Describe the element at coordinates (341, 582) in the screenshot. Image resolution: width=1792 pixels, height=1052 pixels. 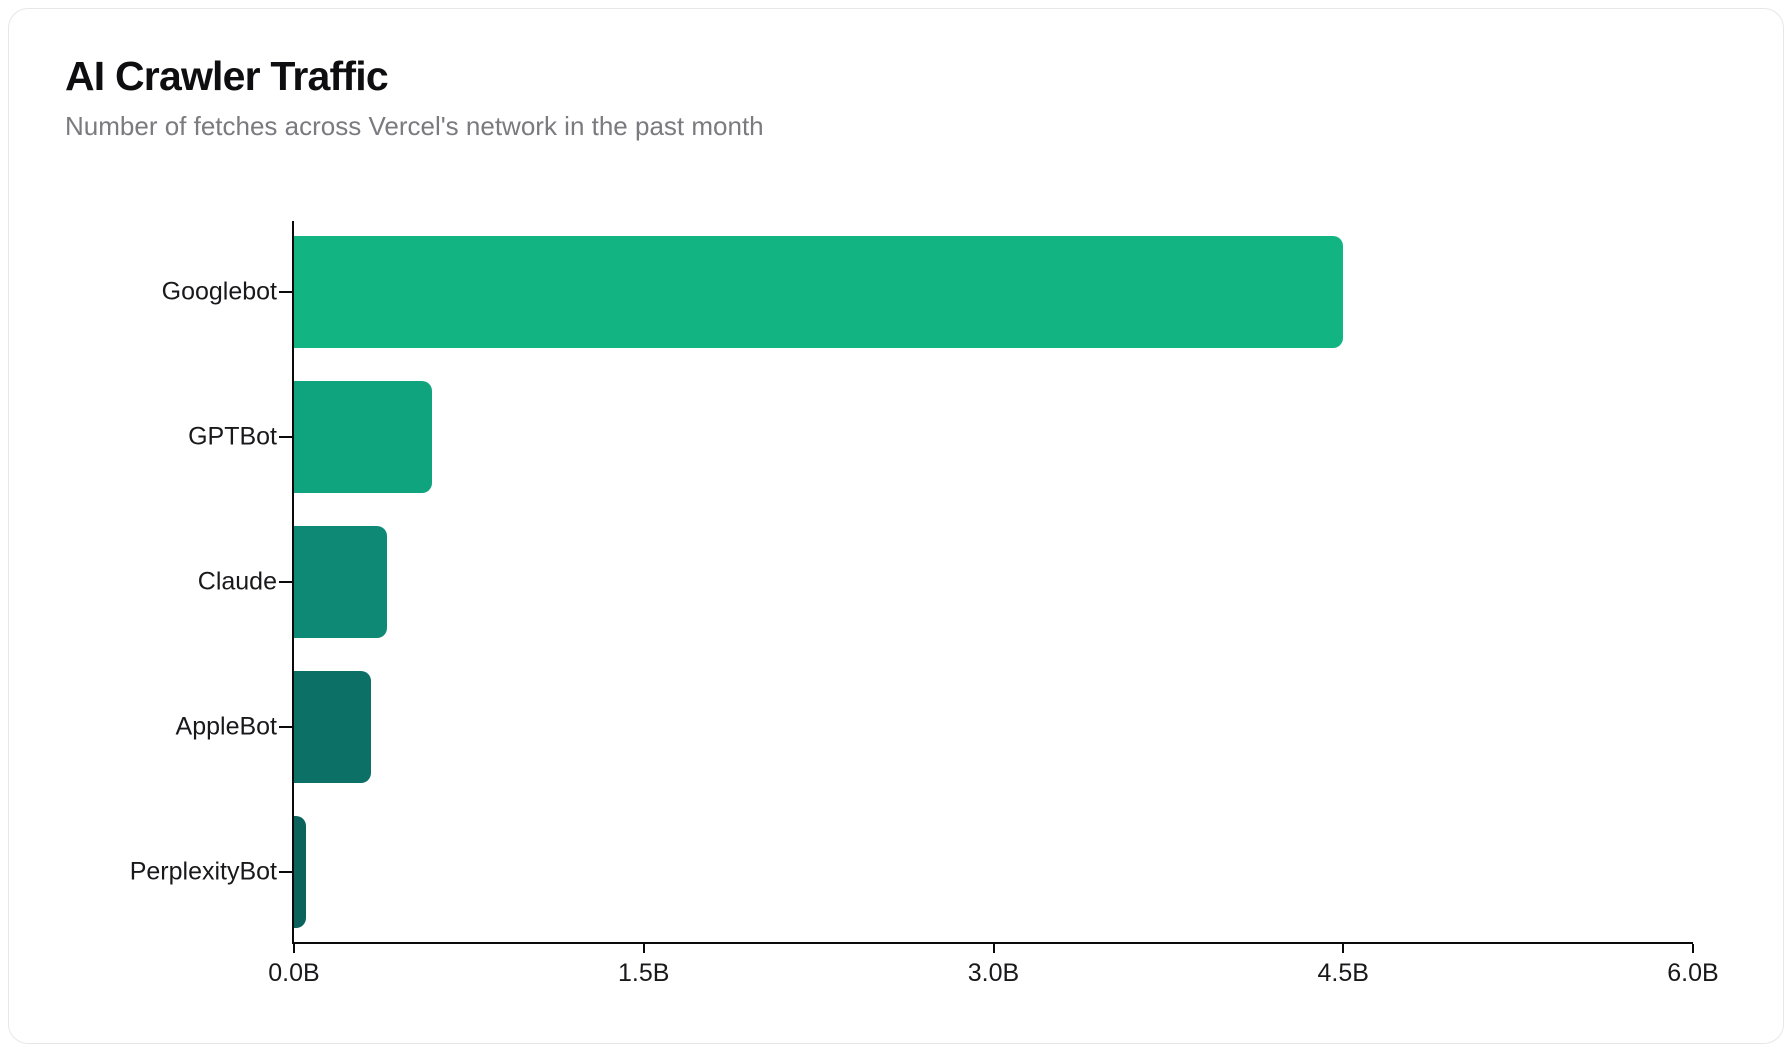
I see `bar-claude` at that location.